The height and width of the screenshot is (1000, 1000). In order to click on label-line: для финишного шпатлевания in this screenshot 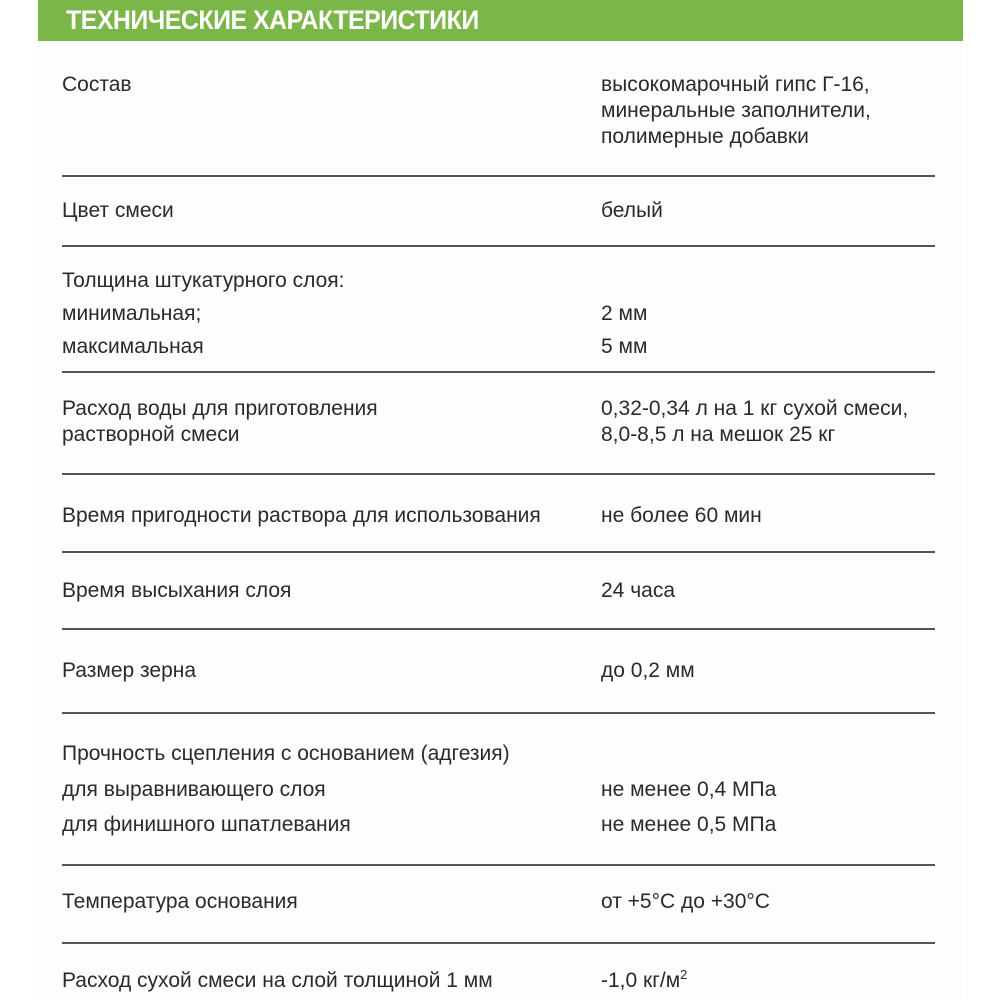, I will do `click(206, 824)`.